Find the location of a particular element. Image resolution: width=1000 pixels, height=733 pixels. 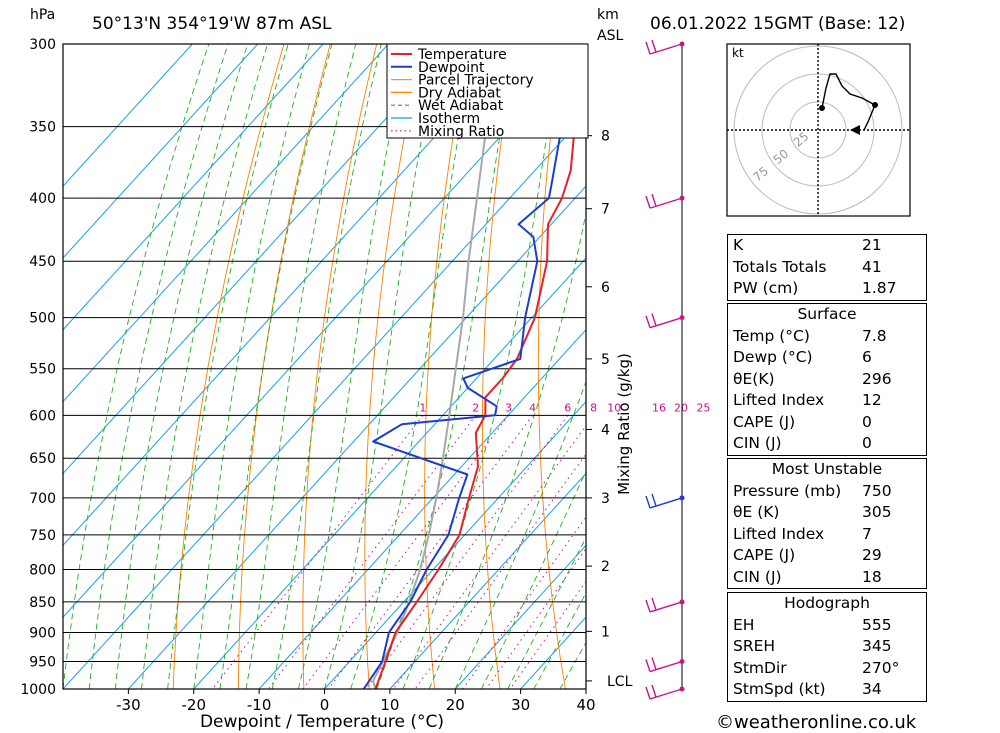

height-tick-label: 6 is located at coordinates (605, 288).